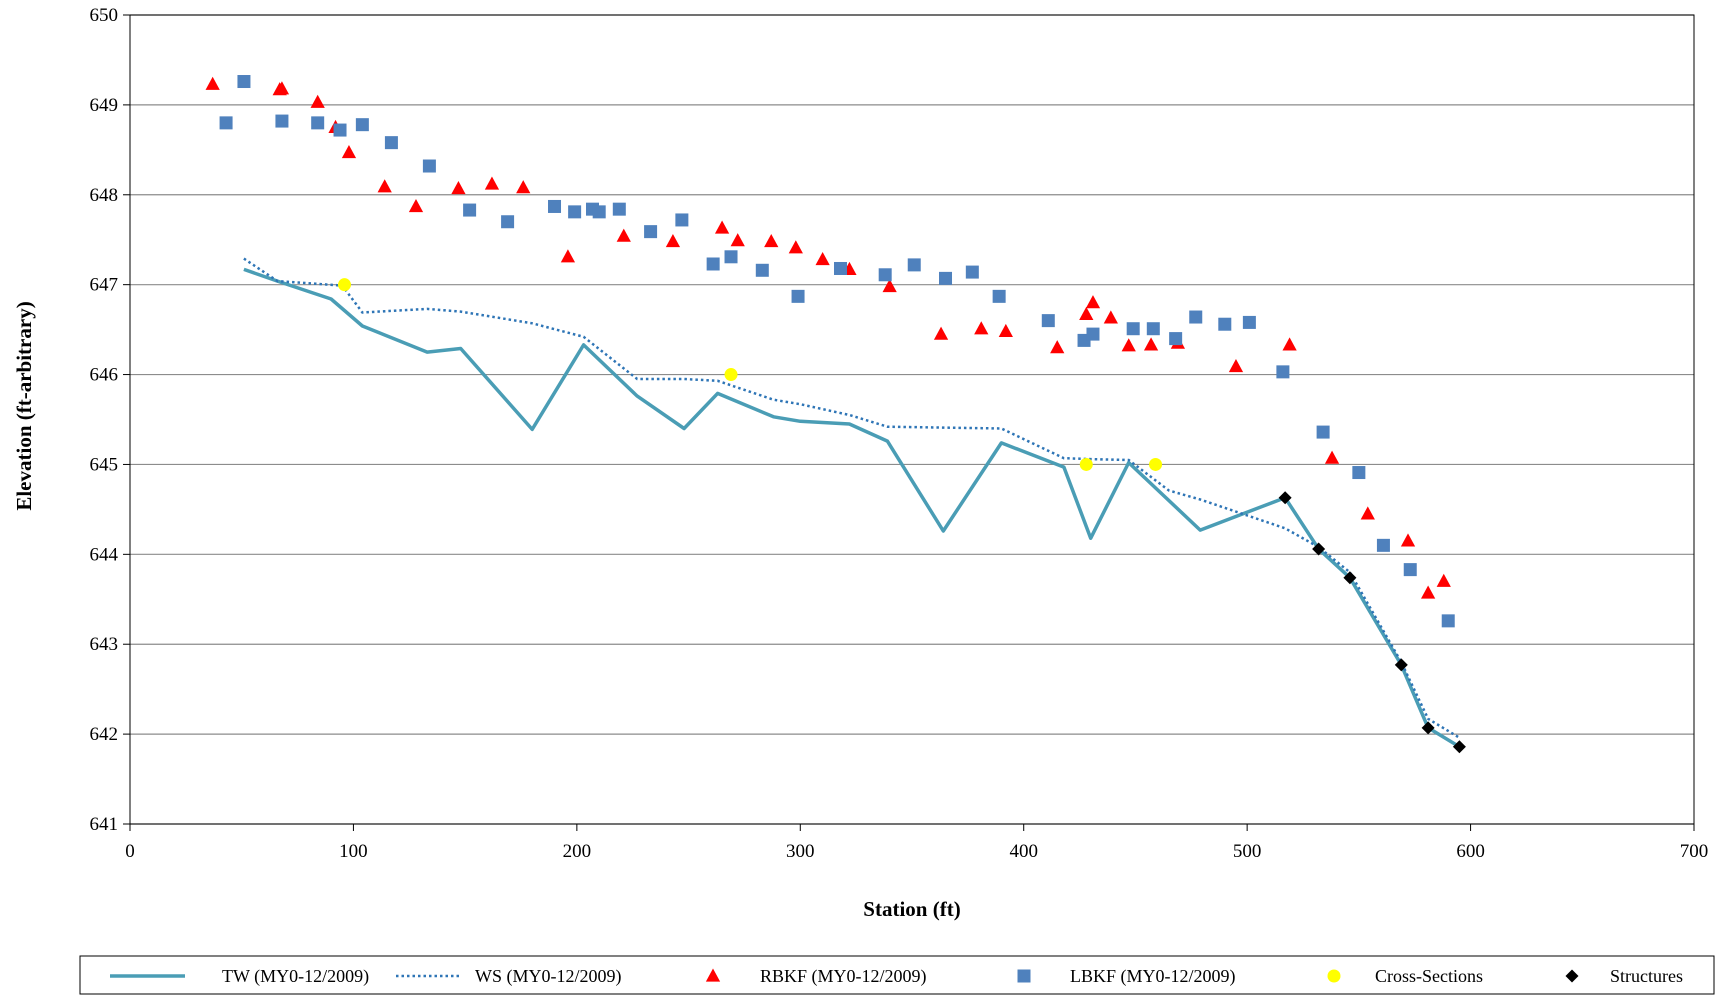 Image resolution: width=1724 pixels, height=995 pixels. Describe the element at coordinates (104, 105) in the screenshot. I see `y-tick-label: 649` at that location.